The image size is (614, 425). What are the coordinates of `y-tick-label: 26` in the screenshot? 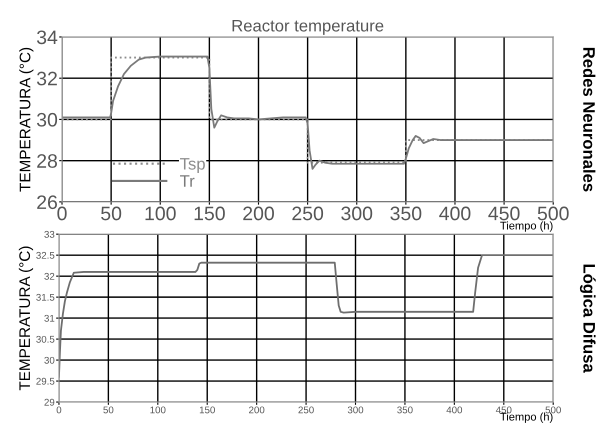 It's located at (47, 202).